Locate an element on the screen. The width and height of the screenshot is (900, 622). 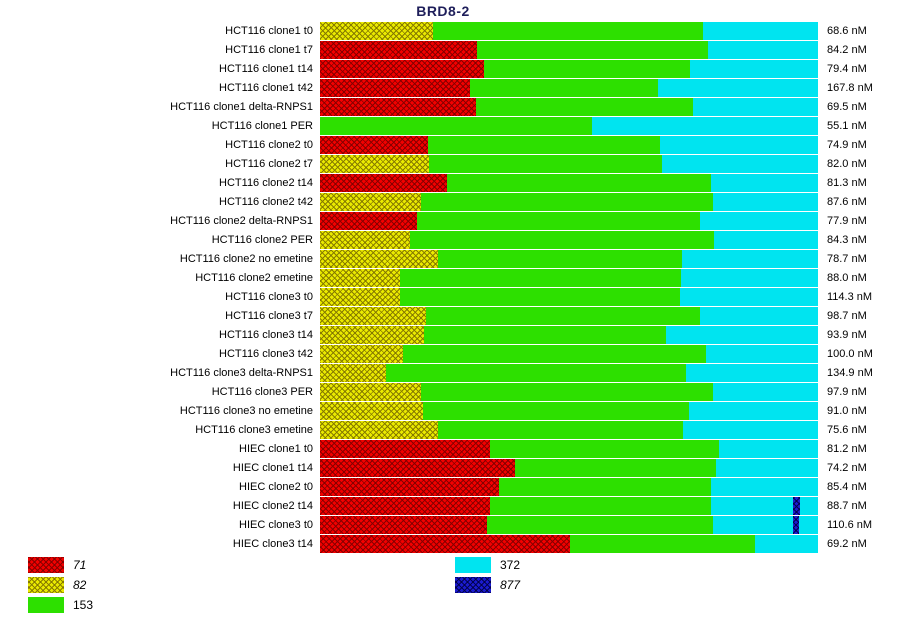
row-label: HCT116 clone2 t42 is located at coordinates (266, 201).